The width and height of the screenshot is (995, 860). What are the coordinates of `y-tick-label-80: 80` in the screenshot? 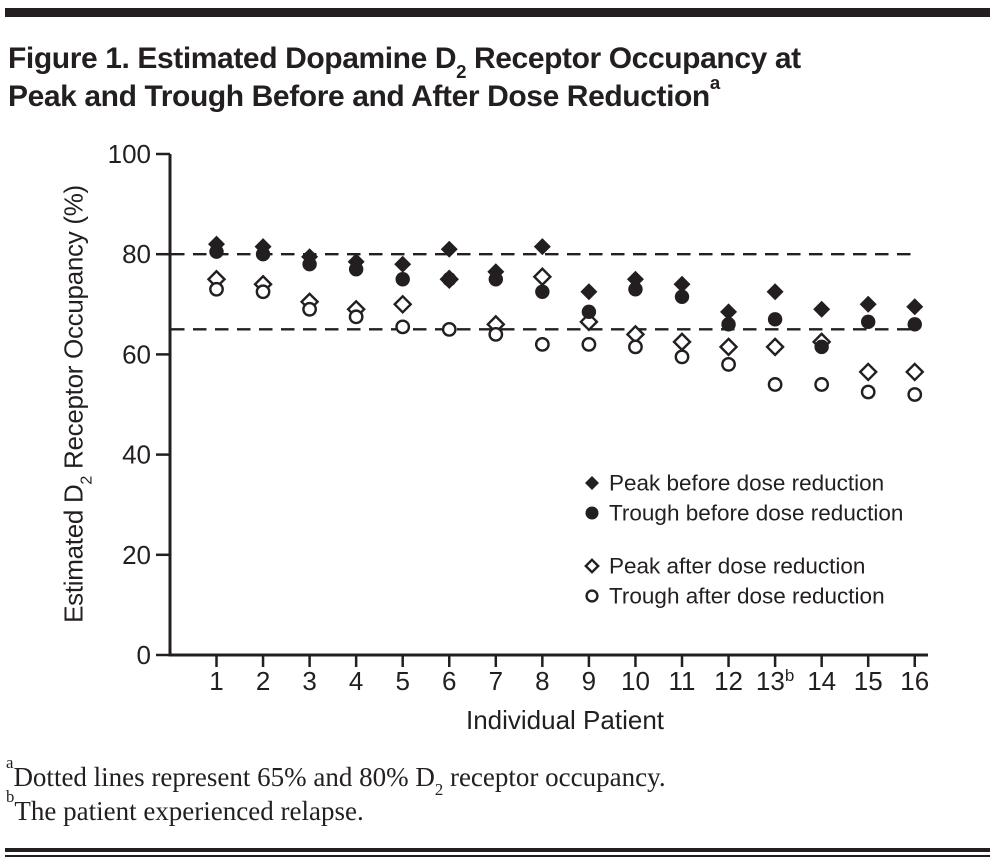 It's located at (136, 254).